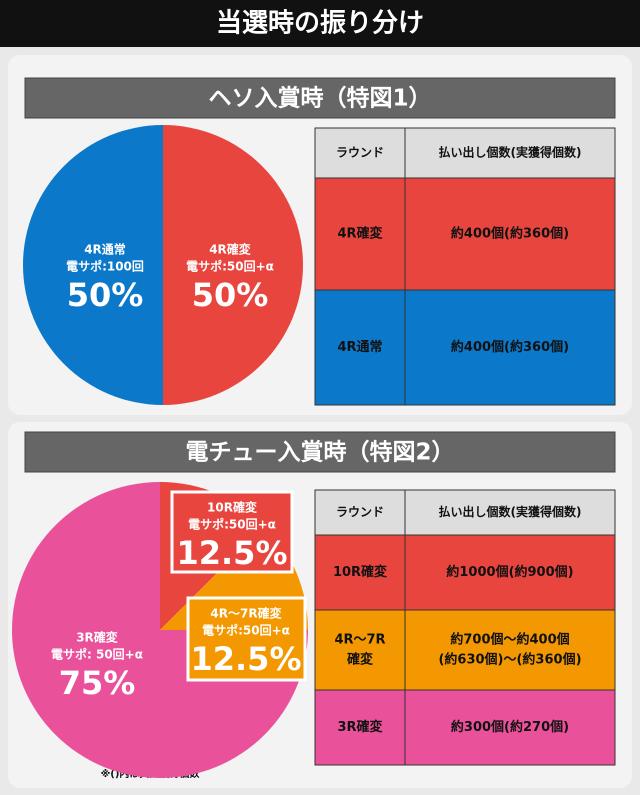 The width and height of the screenshot is (640, 795). Describe the element at coordinates (359, 234) in the screenshot. I see `table-cell: 4R確変` at that location.